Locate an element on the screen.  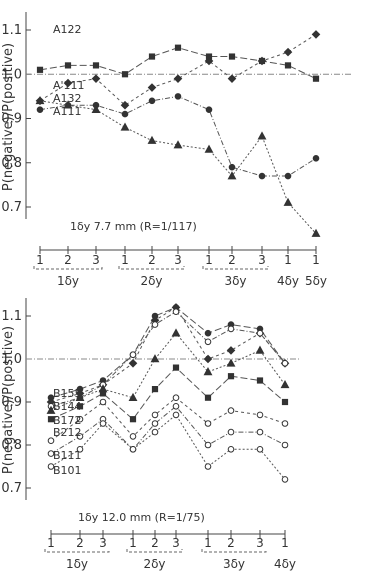
y-tick-label: 0.9 is located at coordinates (11, 119).